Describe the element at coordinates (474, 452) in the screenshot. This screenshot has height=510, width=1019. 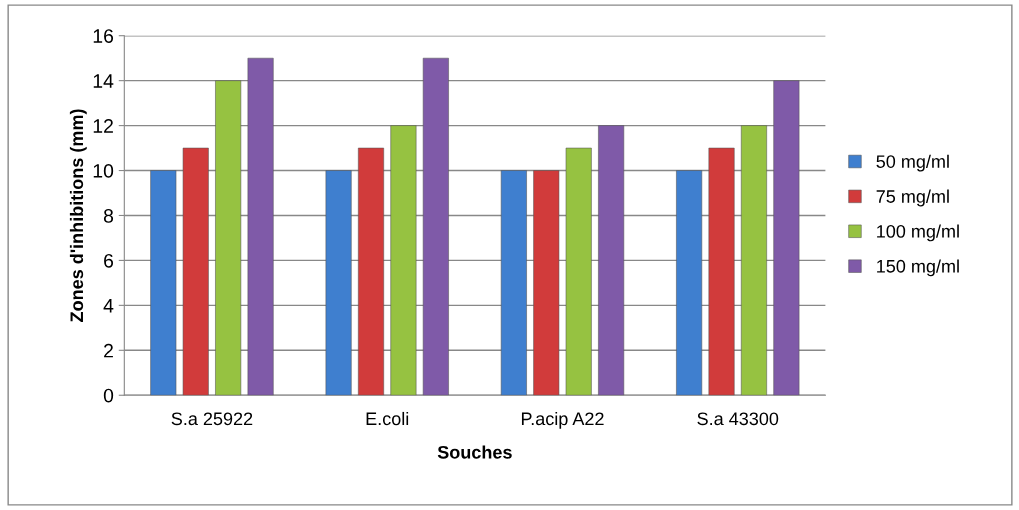
I see `x-axis-title: Souches` at that location.